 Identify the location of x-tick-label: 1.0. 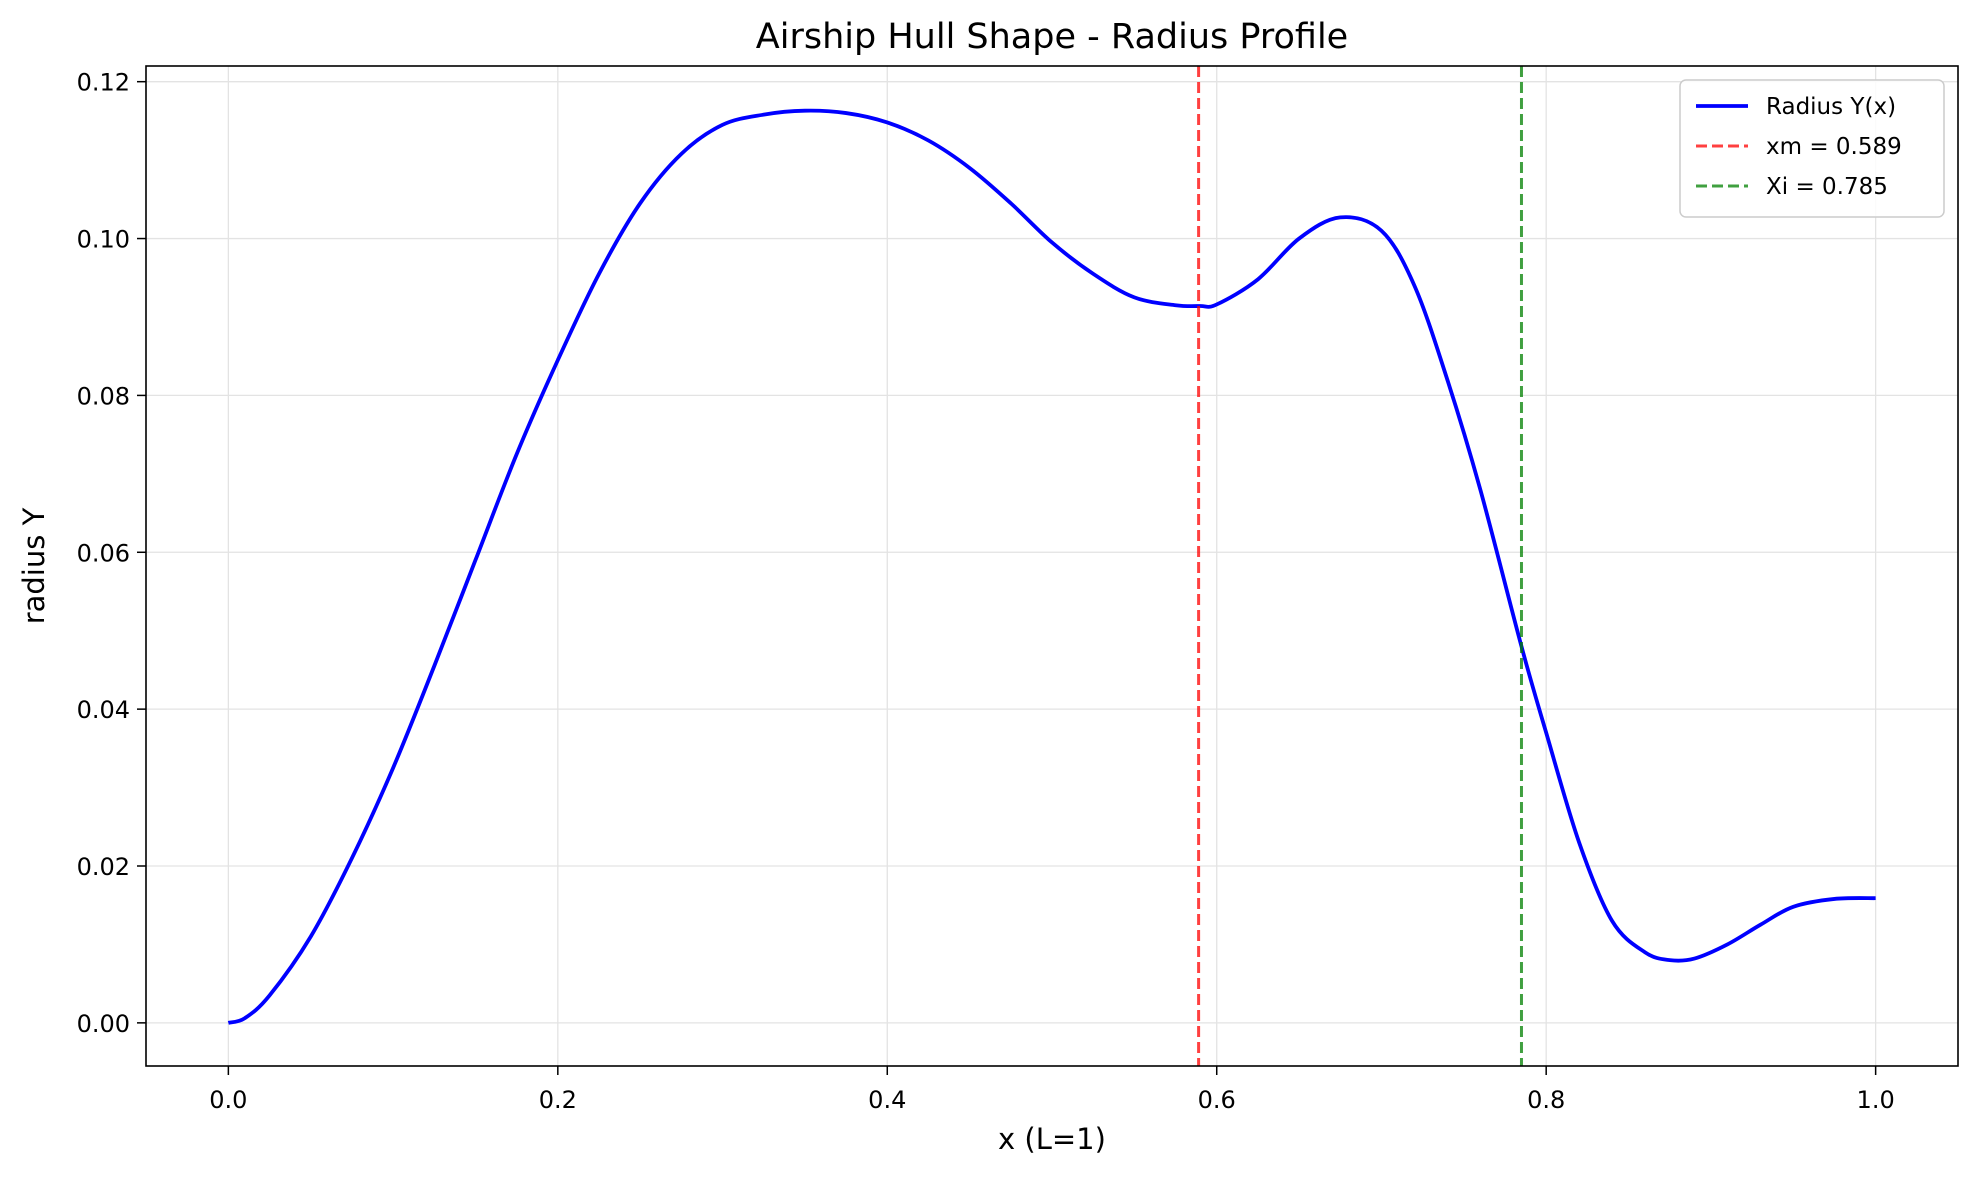
(1876, 1100).